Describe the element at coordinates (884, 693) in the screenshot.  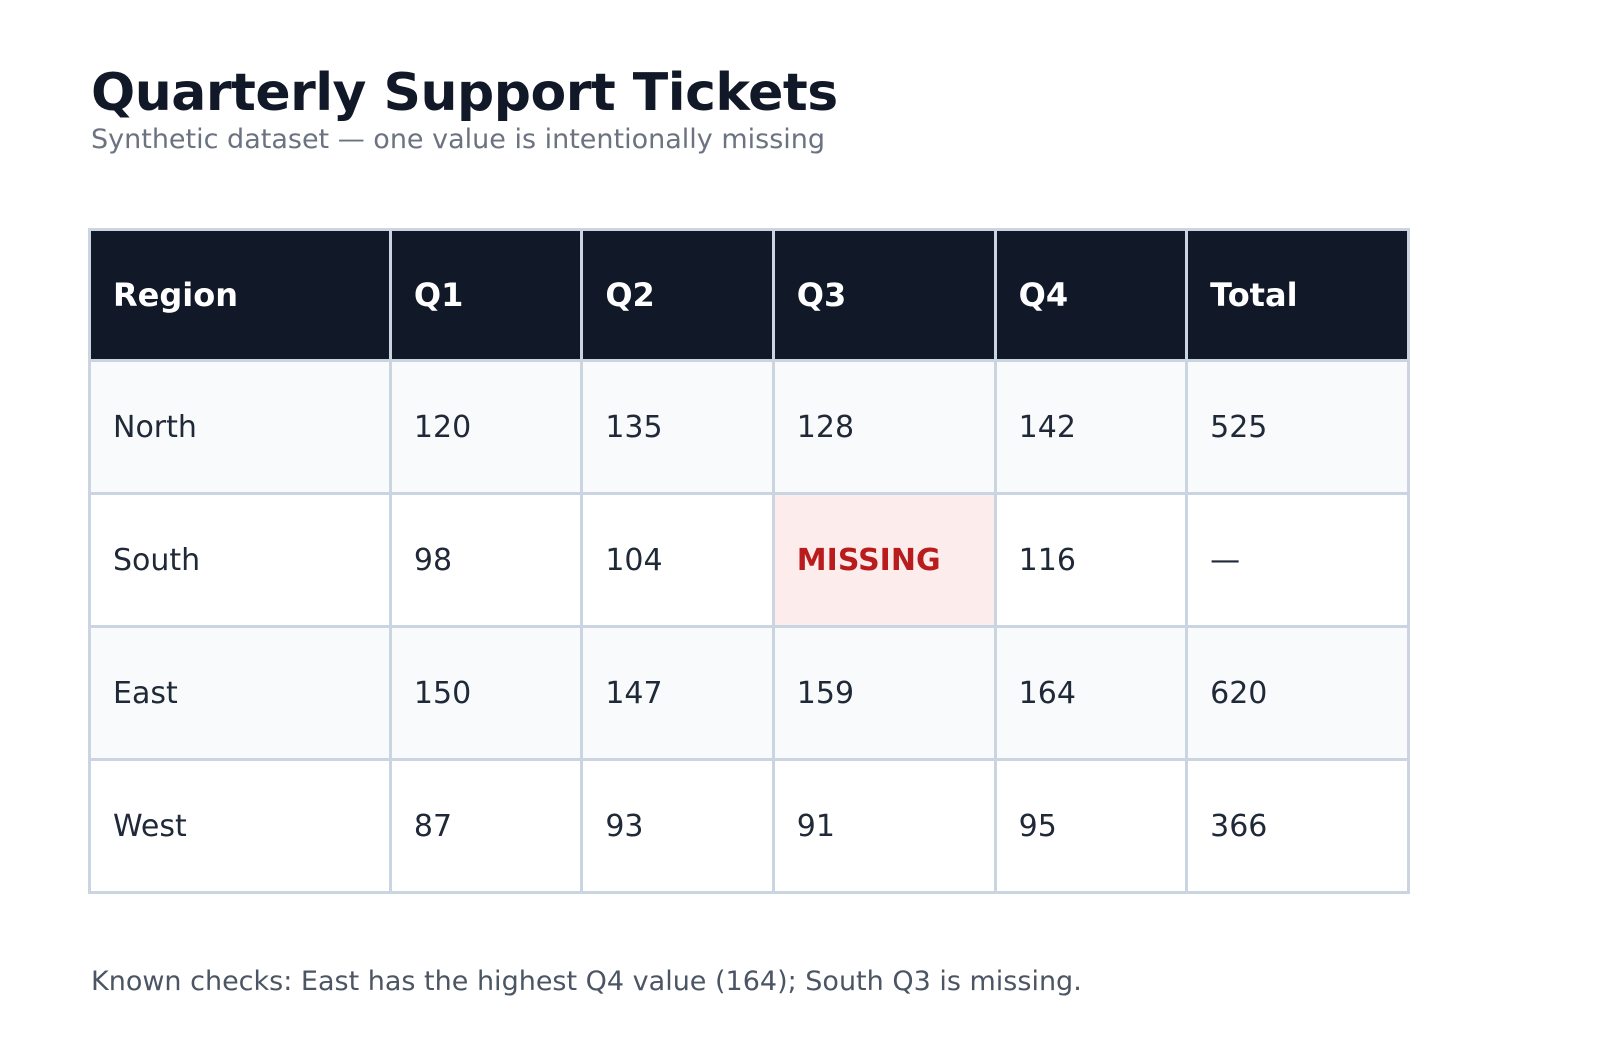
I see `cell-q3: 159` at that location.